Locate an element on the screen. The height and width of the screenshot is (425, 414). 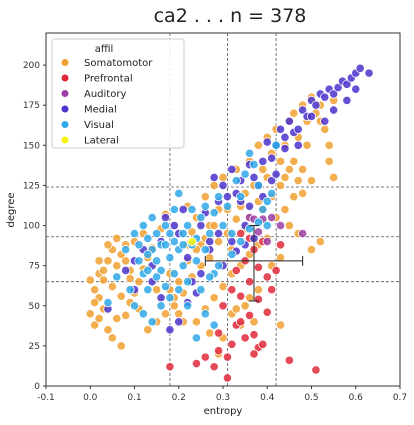
y-tick-label: 75 is located at coordinates (34, 267).